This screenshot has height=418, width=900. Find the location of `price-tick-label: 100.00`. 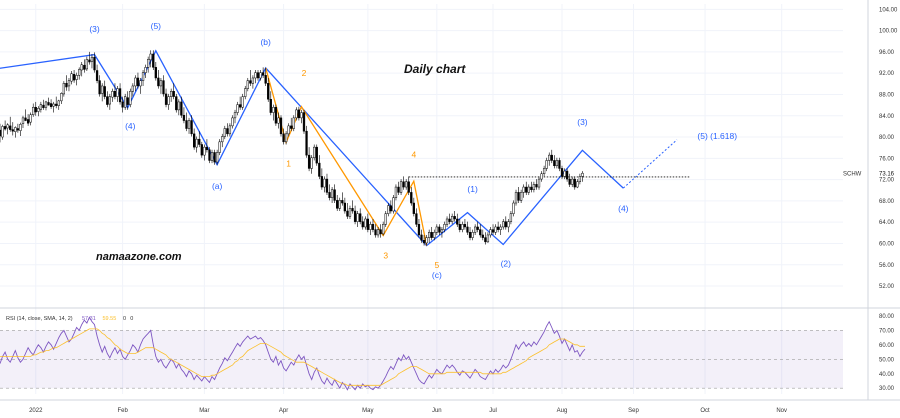

price-tick-label: 100.00 is located at coordinates (888, 32).